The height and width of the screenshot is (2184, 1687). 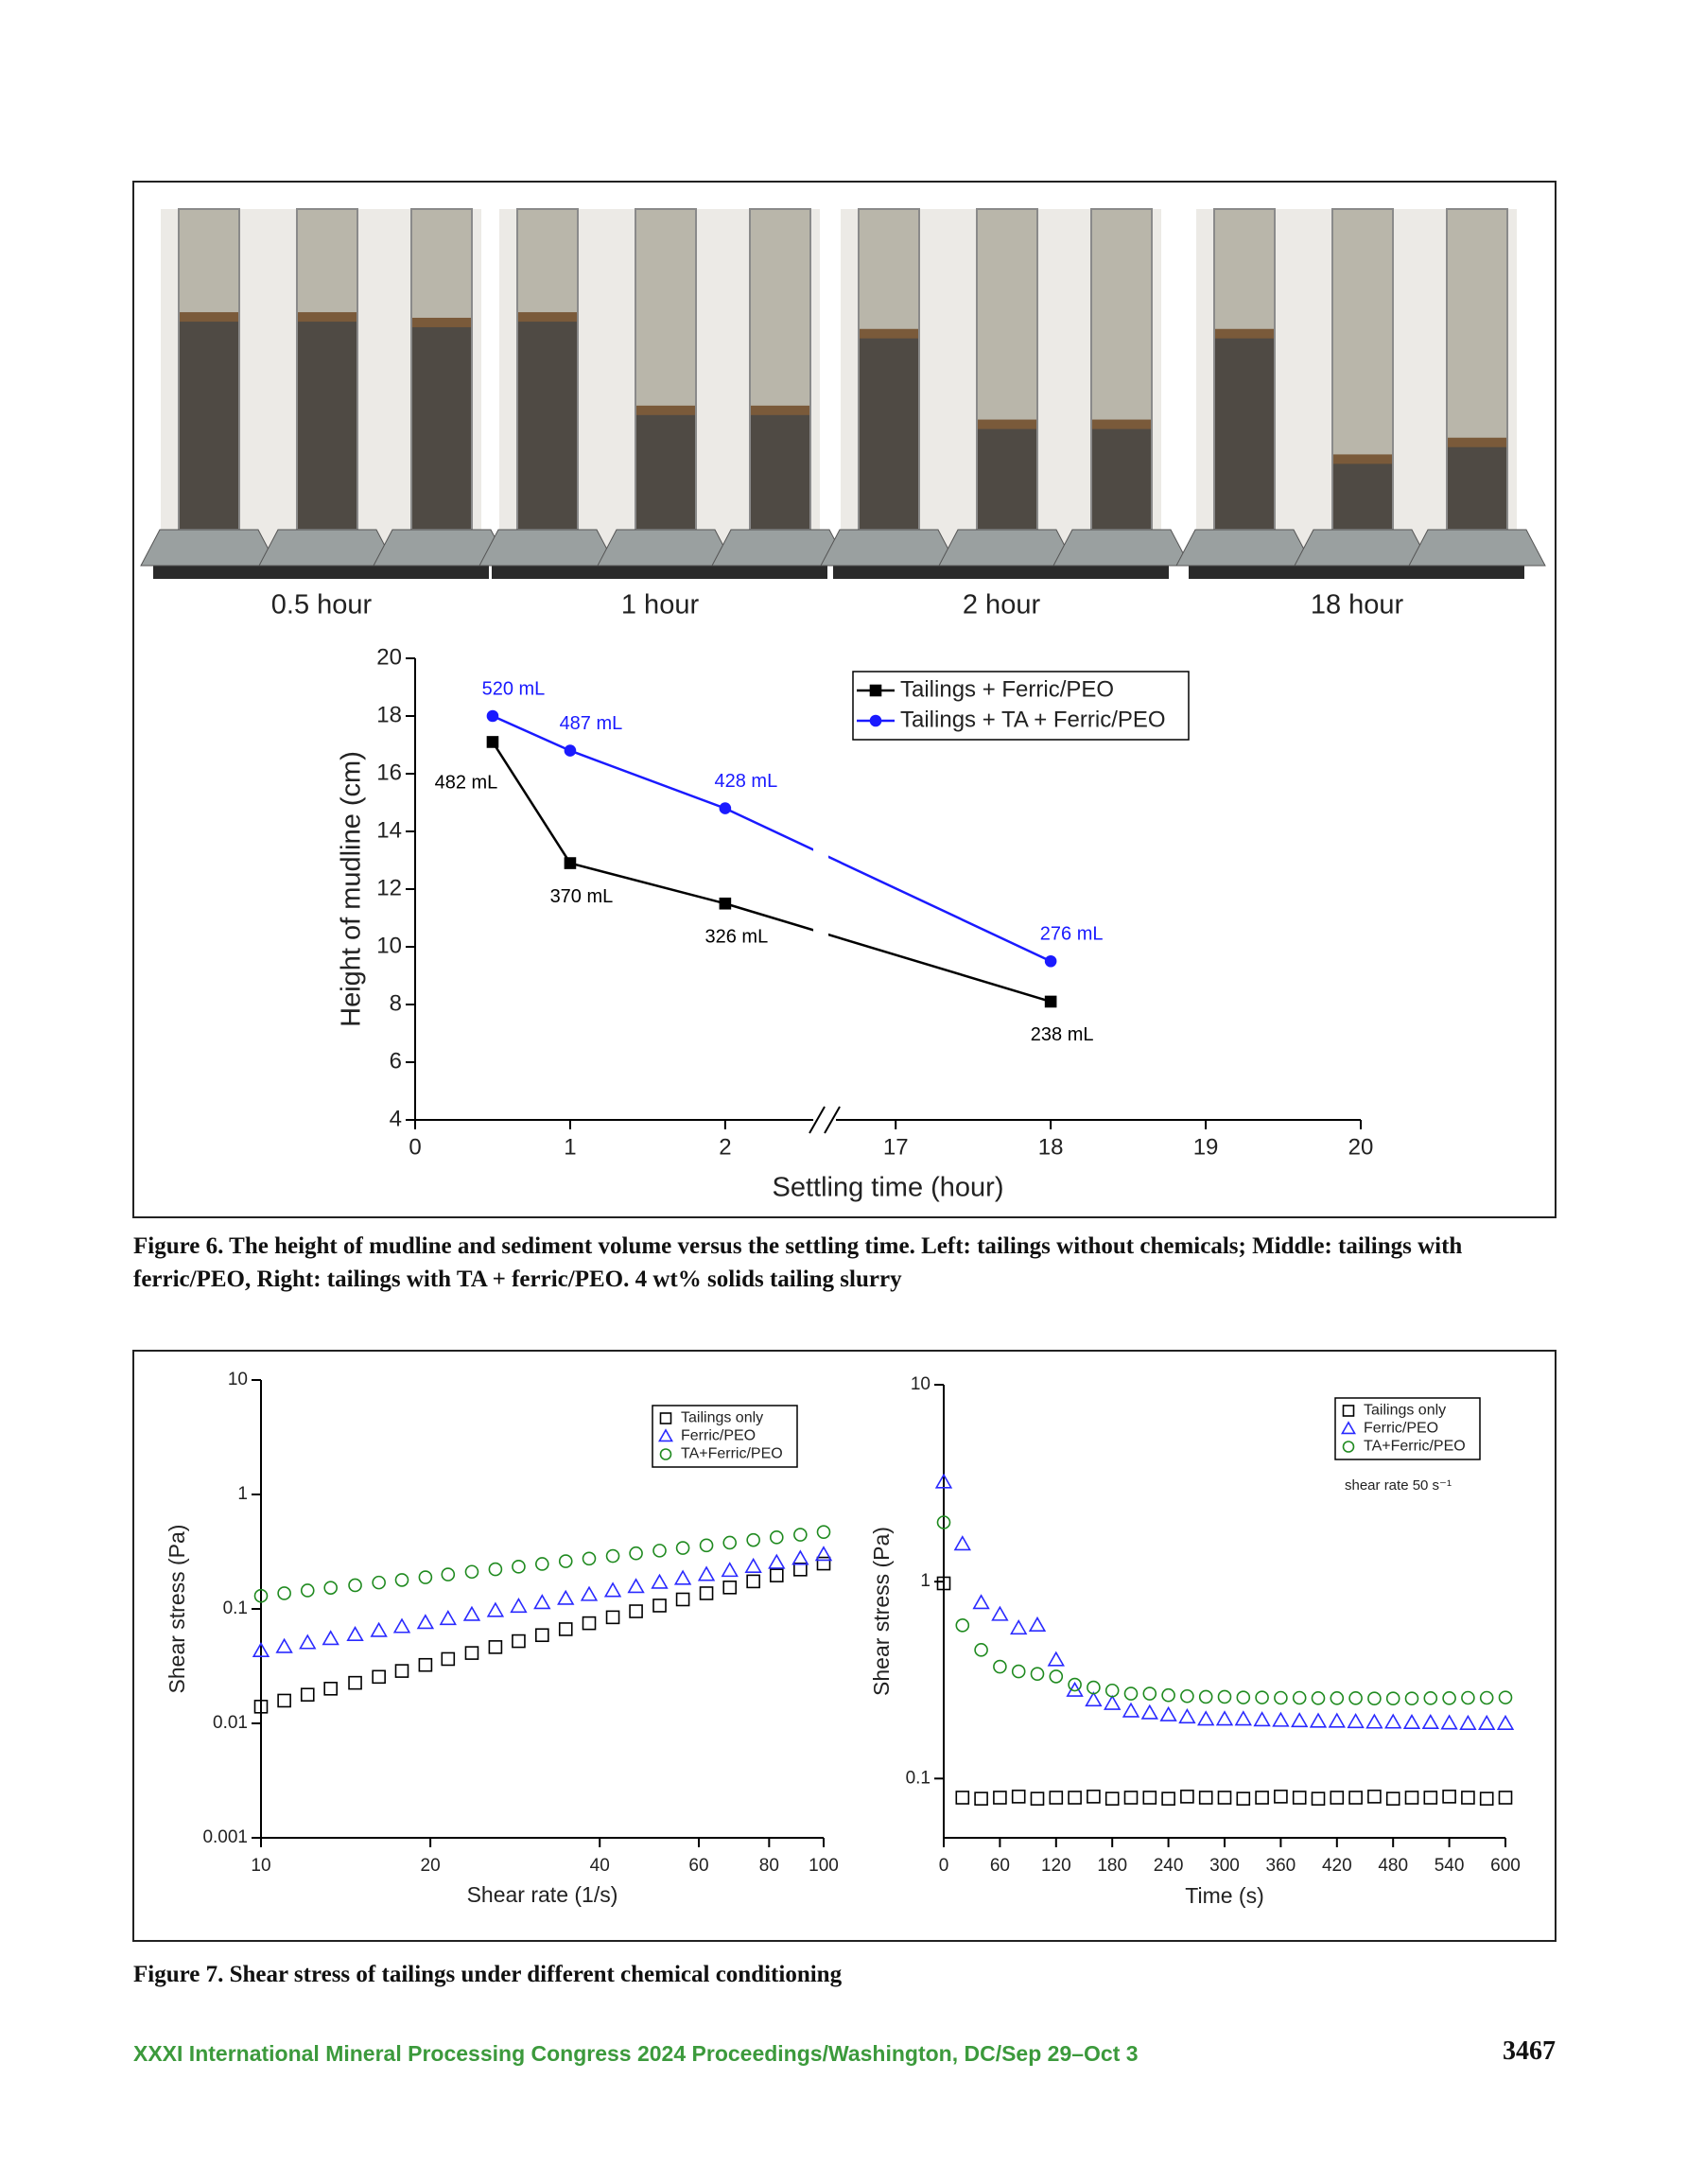 What do you see at coordinates (1033, 719) in the screenshot?
I see `legend-label: Tailings + TA + Ferric/PEO` at bounding box center [1033, 719].